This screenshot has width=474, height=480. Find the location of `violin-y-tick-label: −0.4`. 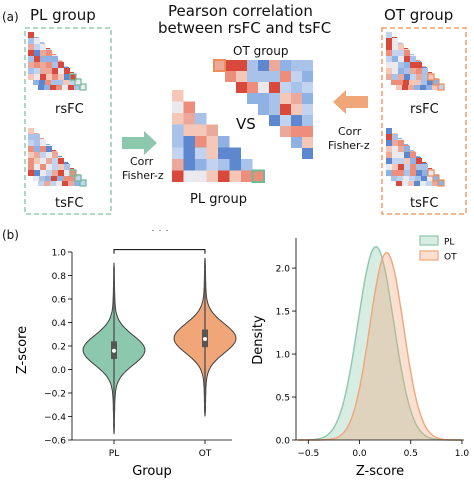

violin-y-tick-label: −0.4 is located at coordinates (55, 418).